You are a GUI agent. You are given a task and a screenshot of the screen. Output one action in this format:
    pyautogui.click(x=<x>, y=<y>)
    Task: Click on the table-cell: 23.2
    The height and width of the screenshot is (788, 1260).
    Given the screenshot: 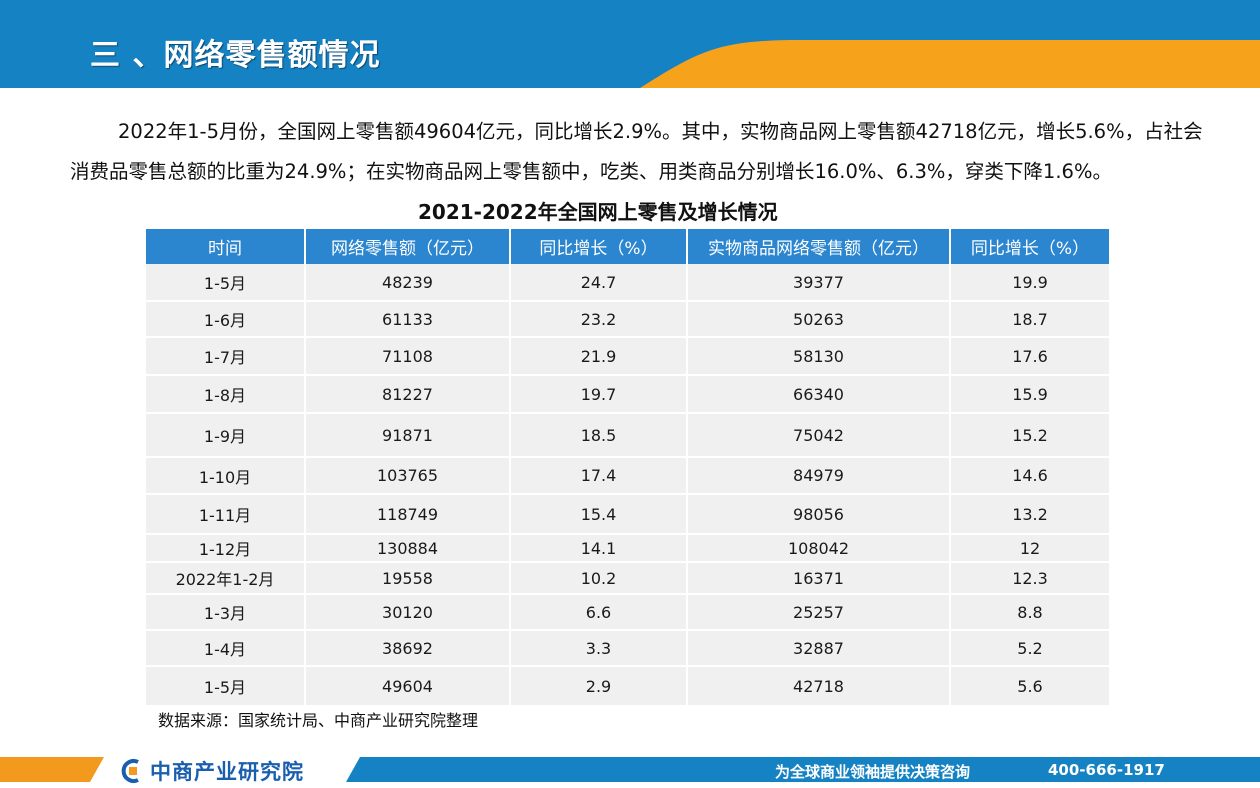 What is the action you would take?
    pyautogui.click(x=599, y=319)
    